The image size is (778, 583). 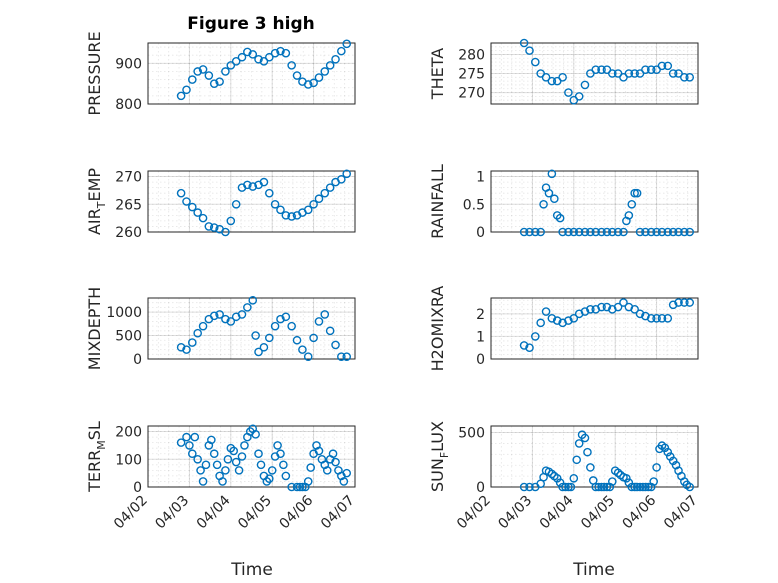 I want to click on subplot-2: 270 275 280 THETA, so click(x=563, y=71).